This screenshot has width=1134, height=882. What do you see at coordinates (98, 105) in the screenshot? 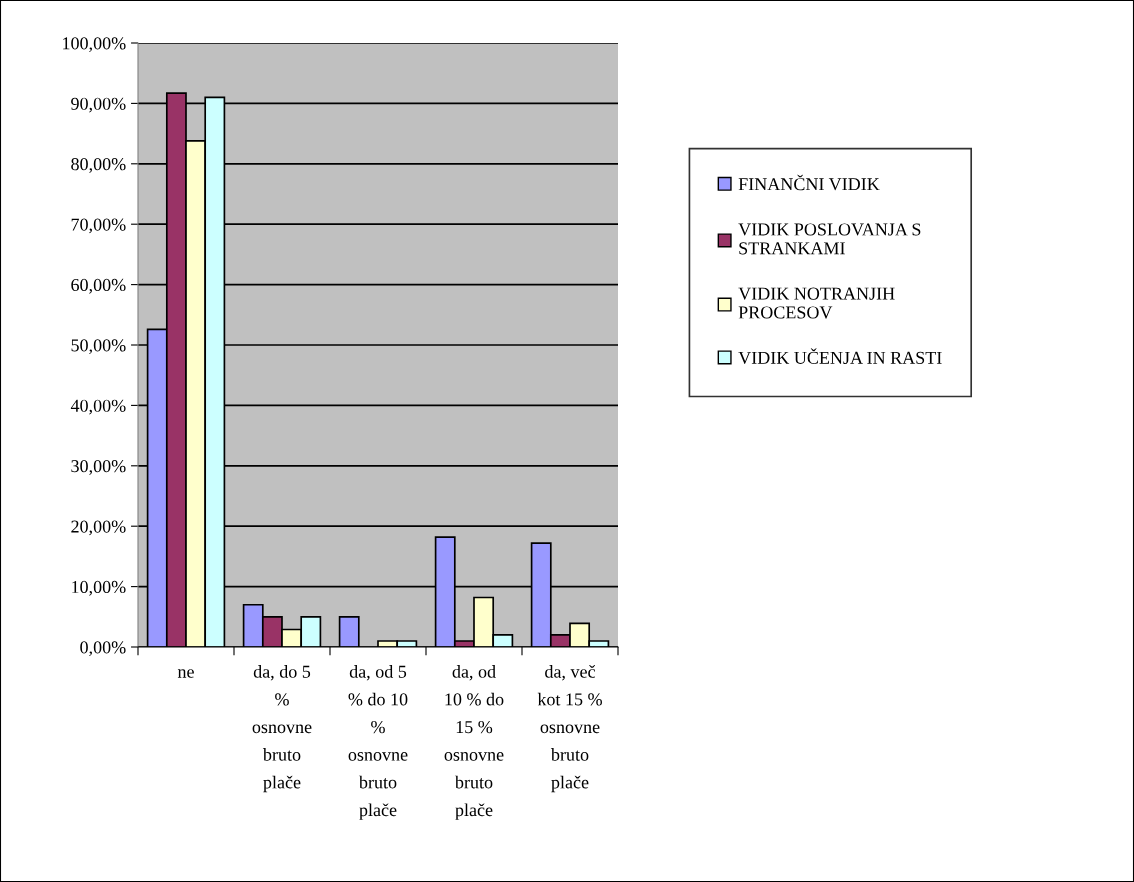
I see `y-tick-label: 90,00%` at bounding box center [98, 105].